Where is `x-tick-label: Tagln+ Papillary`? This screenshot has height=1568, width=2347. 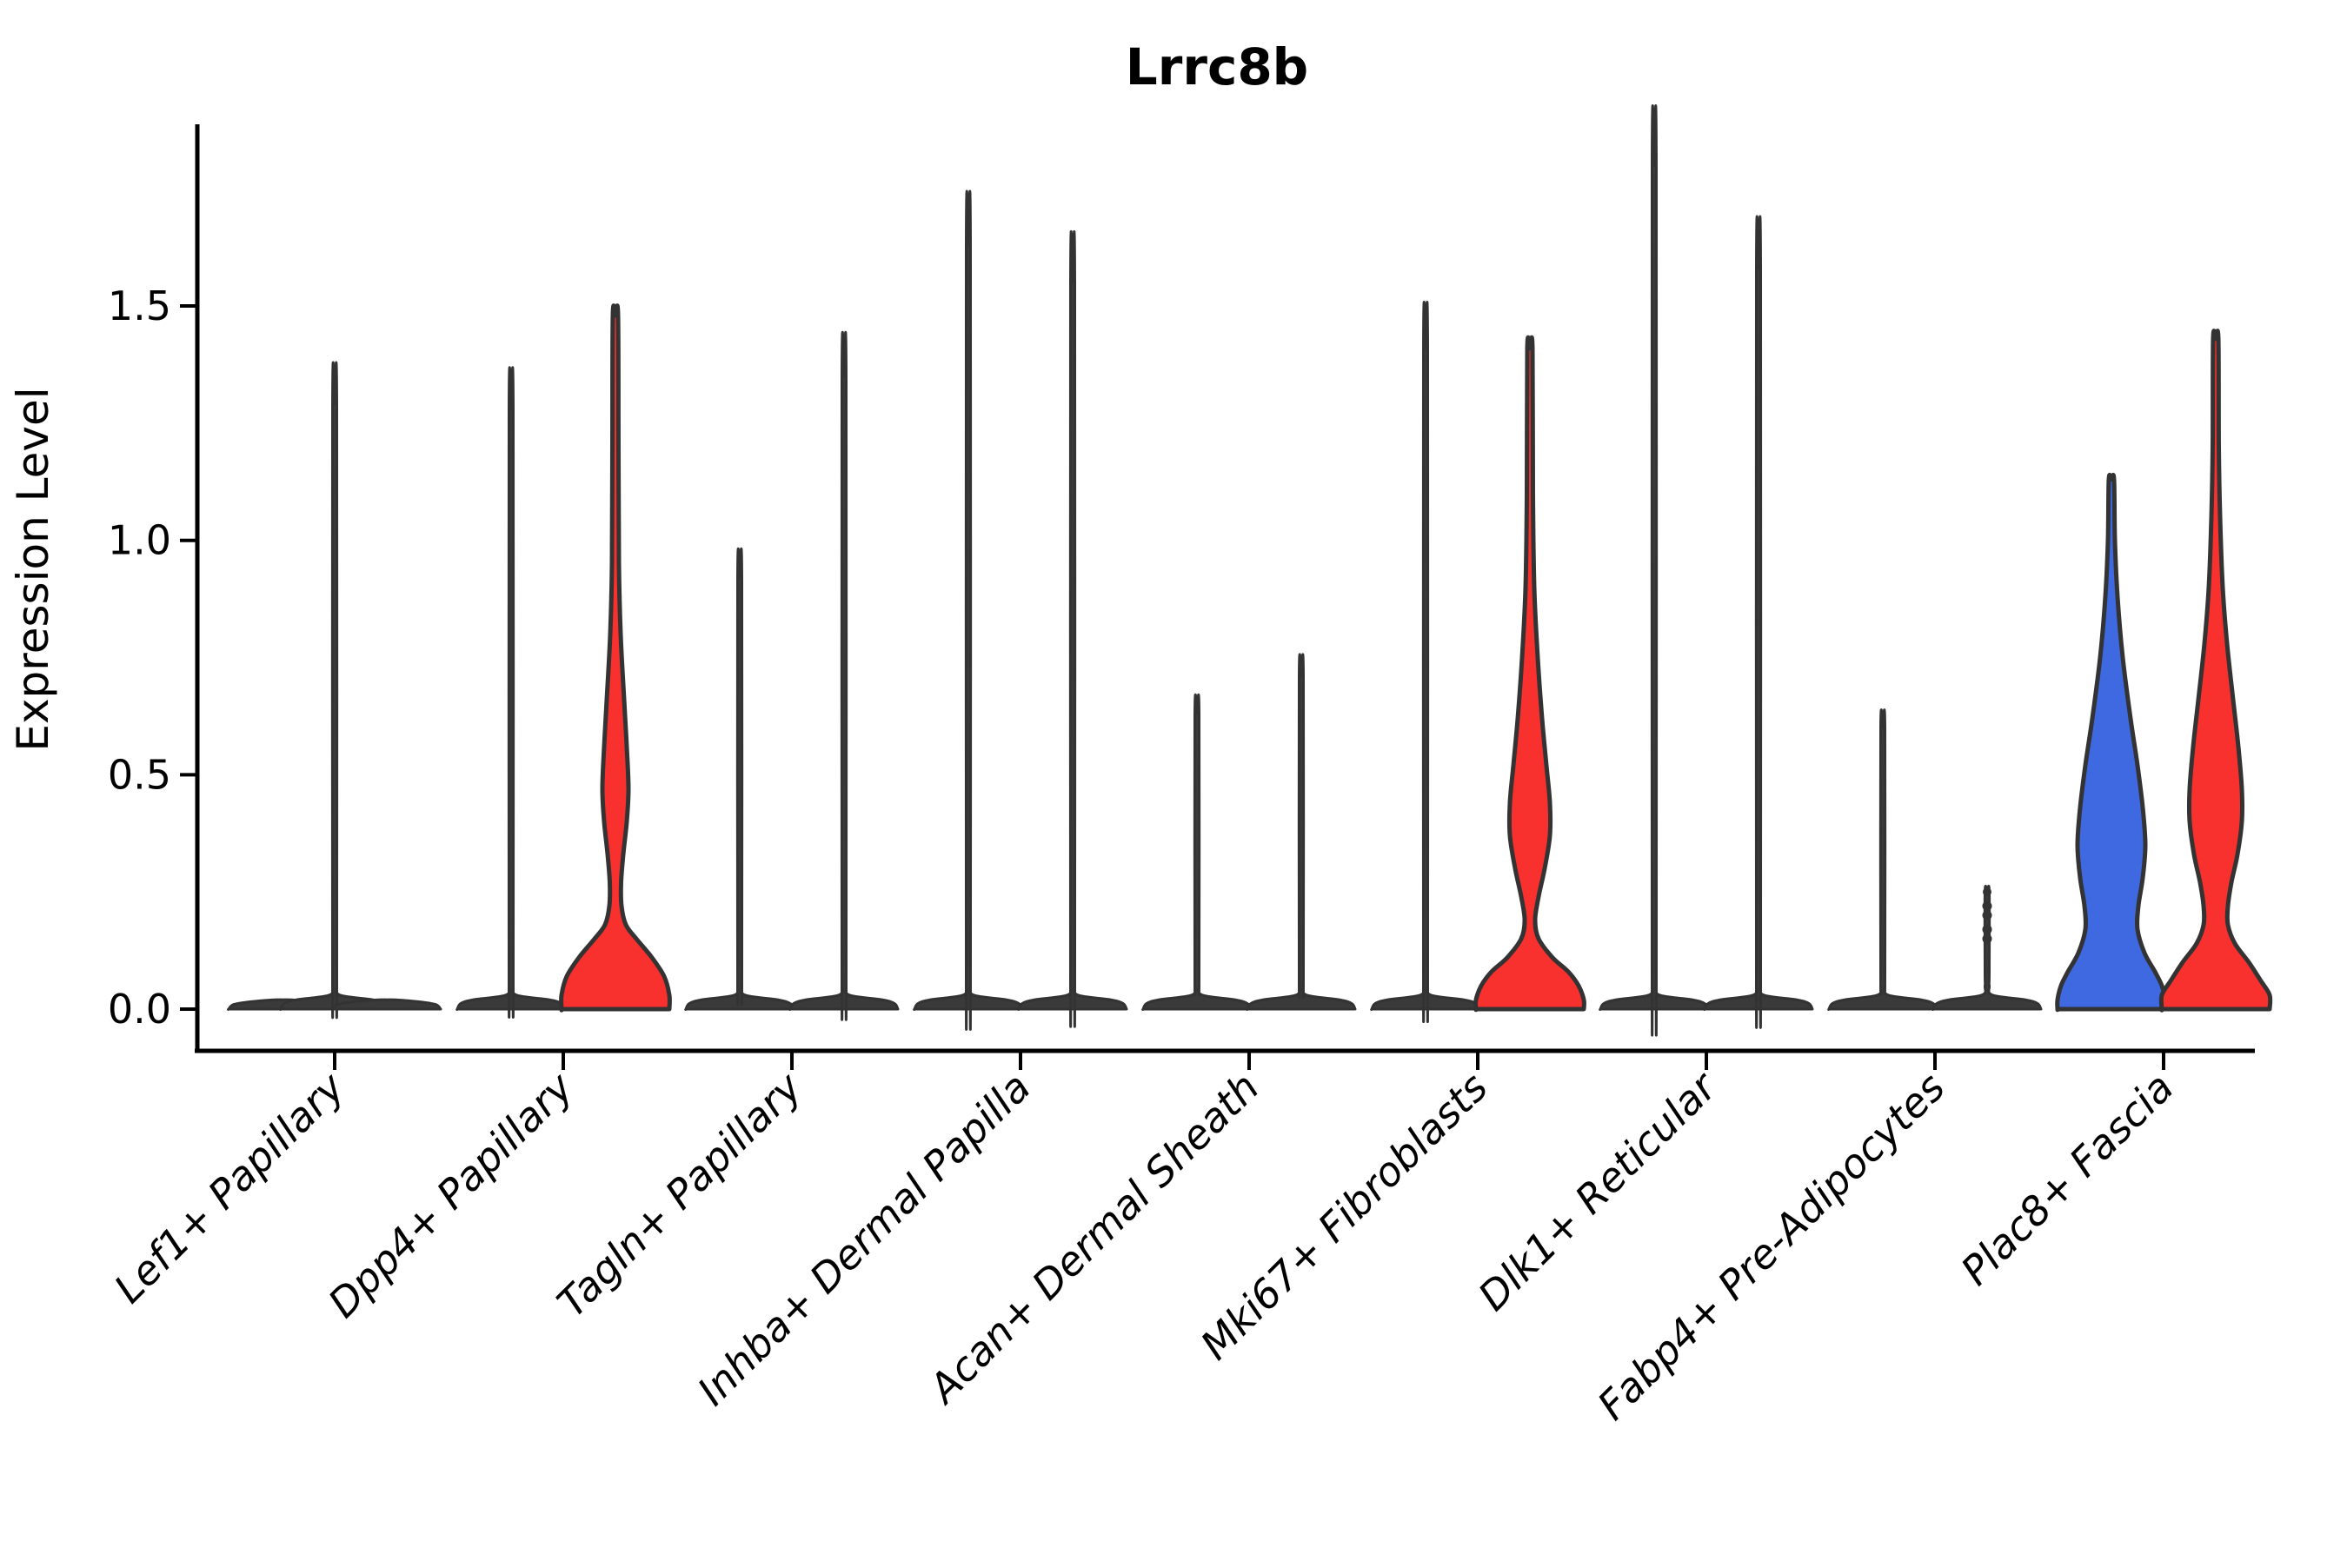
x-tick-label: Tagln+ Papillary is located at coordinates (679, 1194).